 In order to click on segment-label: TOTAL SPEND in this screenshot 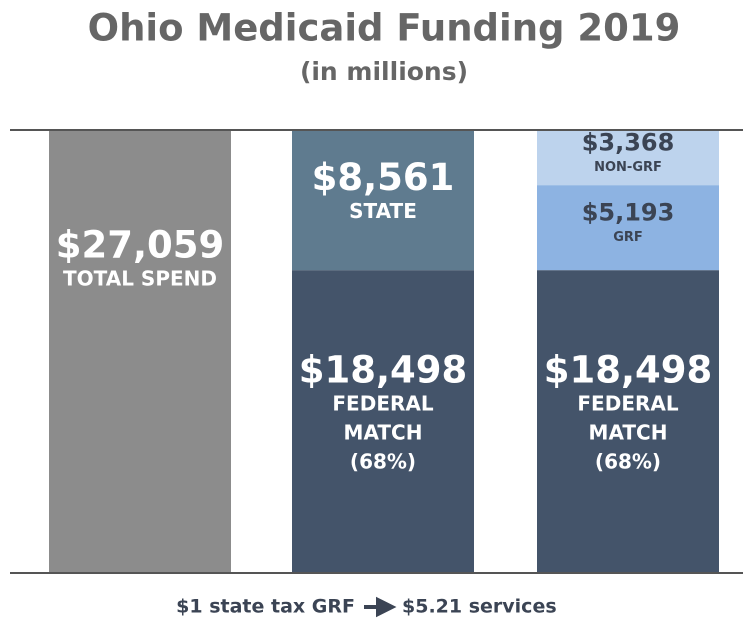, I will do `click(140, 278)`.